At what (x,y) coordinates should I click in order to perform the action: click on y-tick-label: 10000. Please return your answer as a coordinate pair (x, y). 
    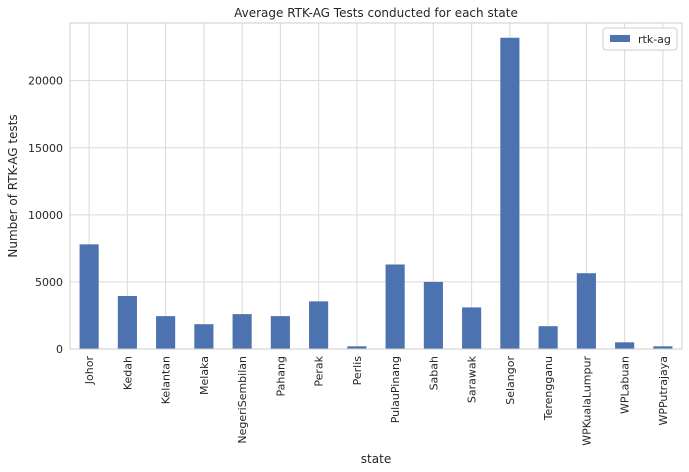
    Looking at the image, I should click on (45, 215).